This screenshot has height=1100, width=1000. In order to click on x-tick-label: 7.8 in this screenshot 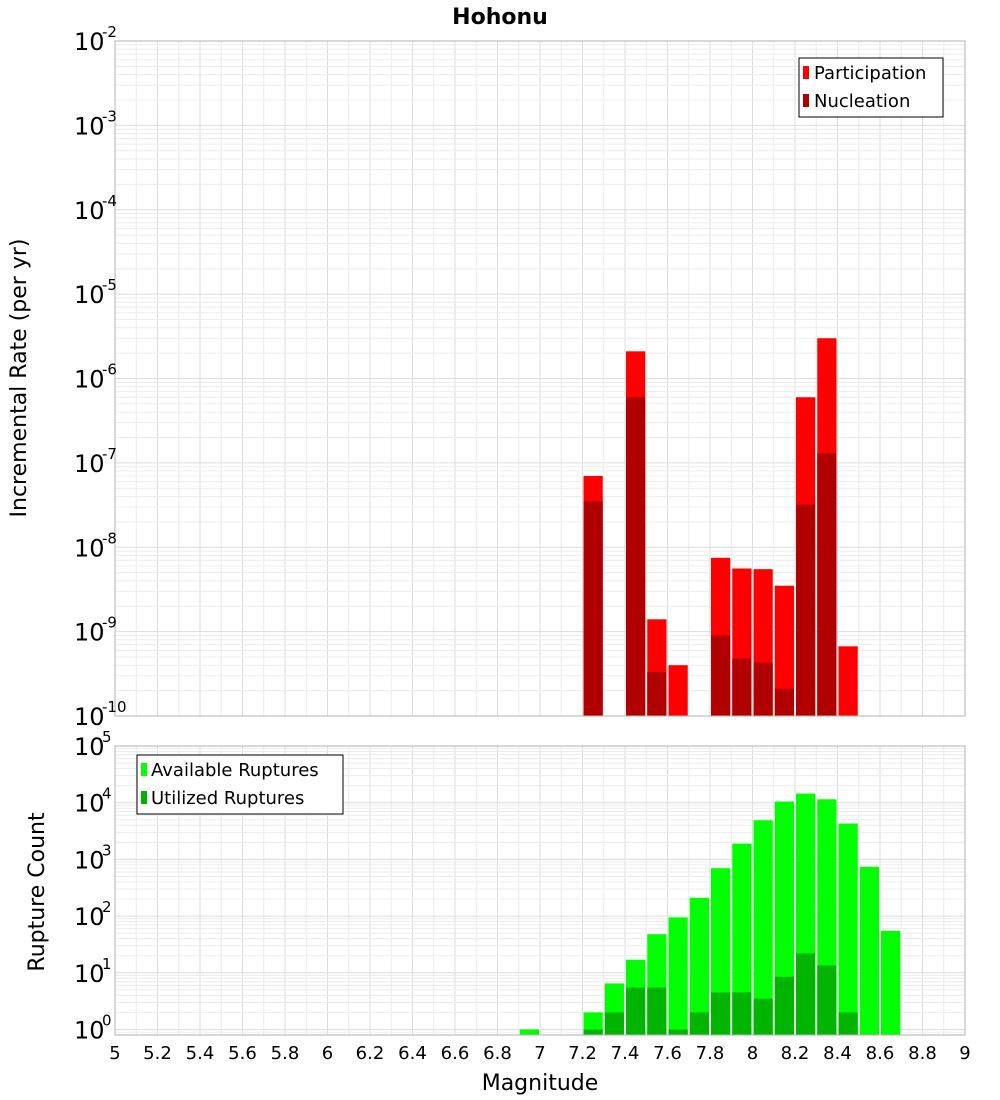, I will do `click(710, 1053)`.